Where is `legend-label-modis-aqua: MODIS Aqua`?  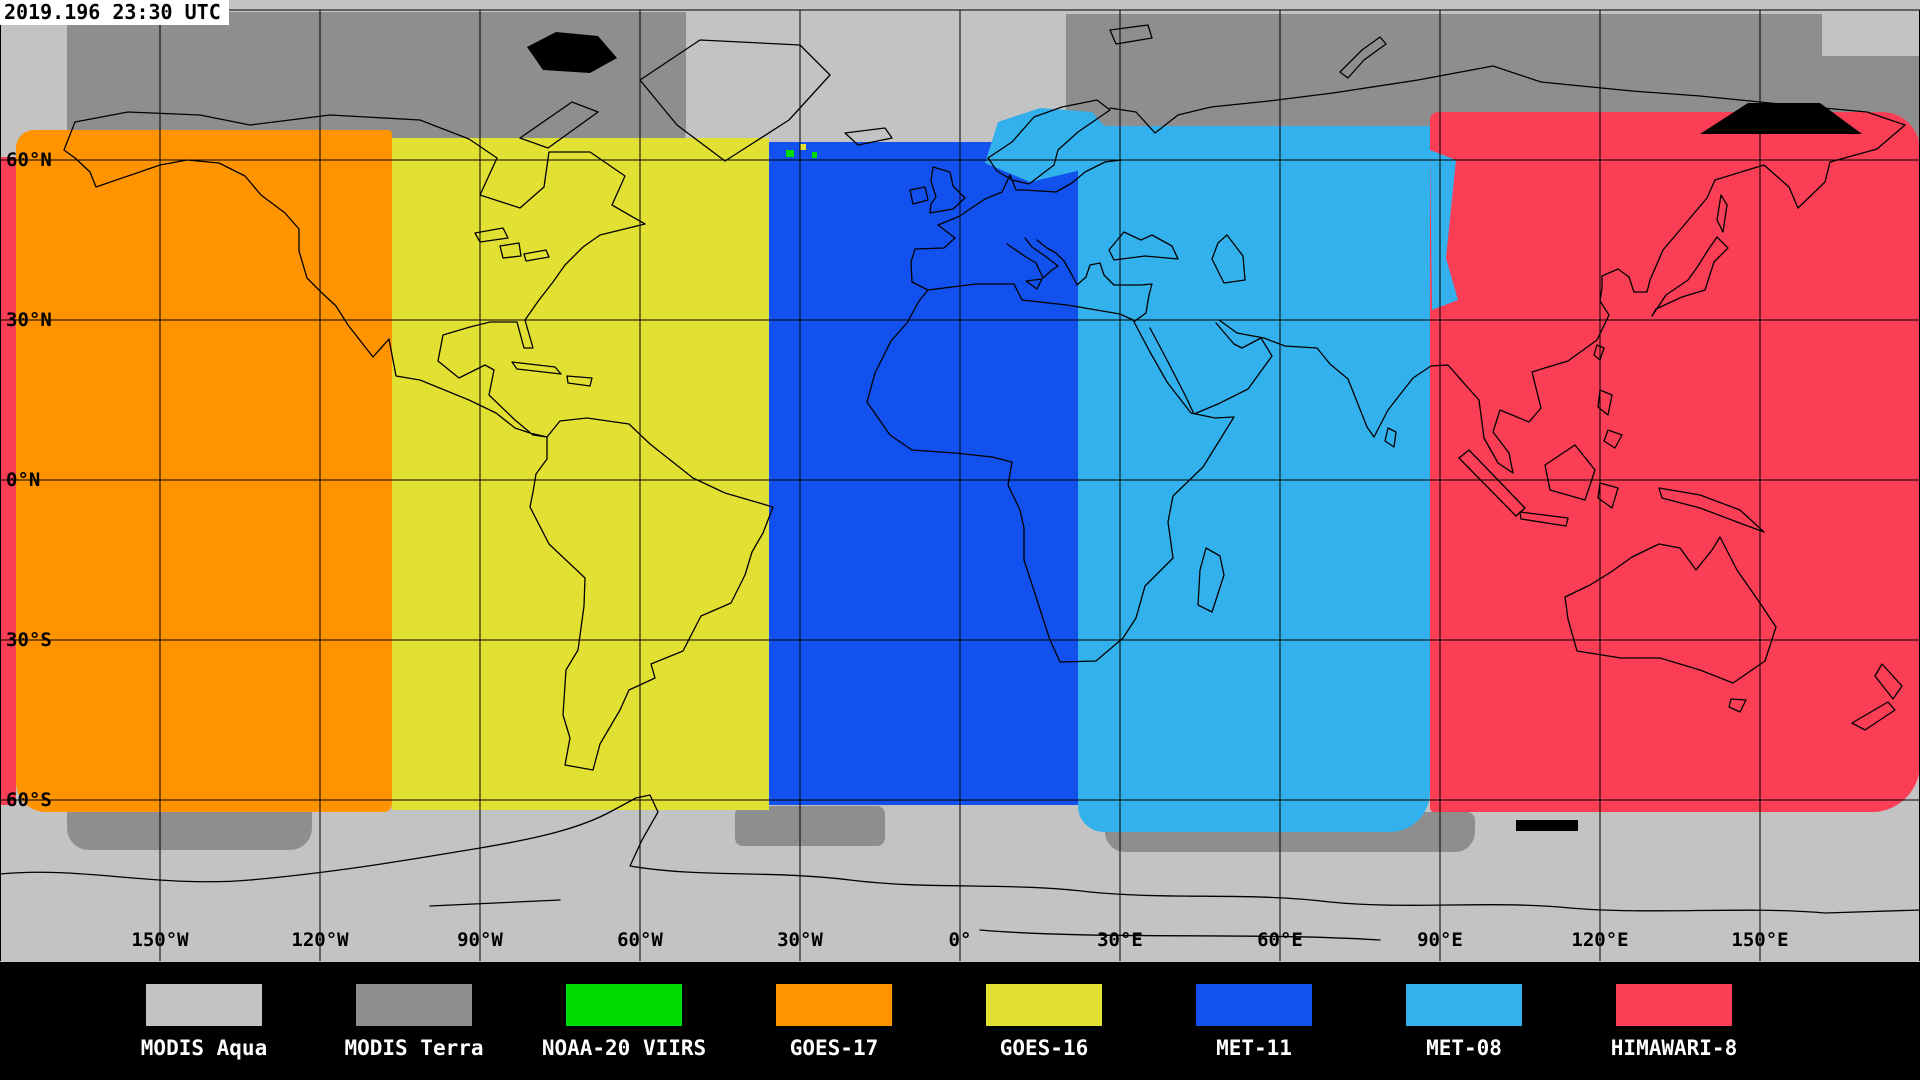 legend-label-modis-aqua: MODIS Aqua is located at coordinates (204, 1048).